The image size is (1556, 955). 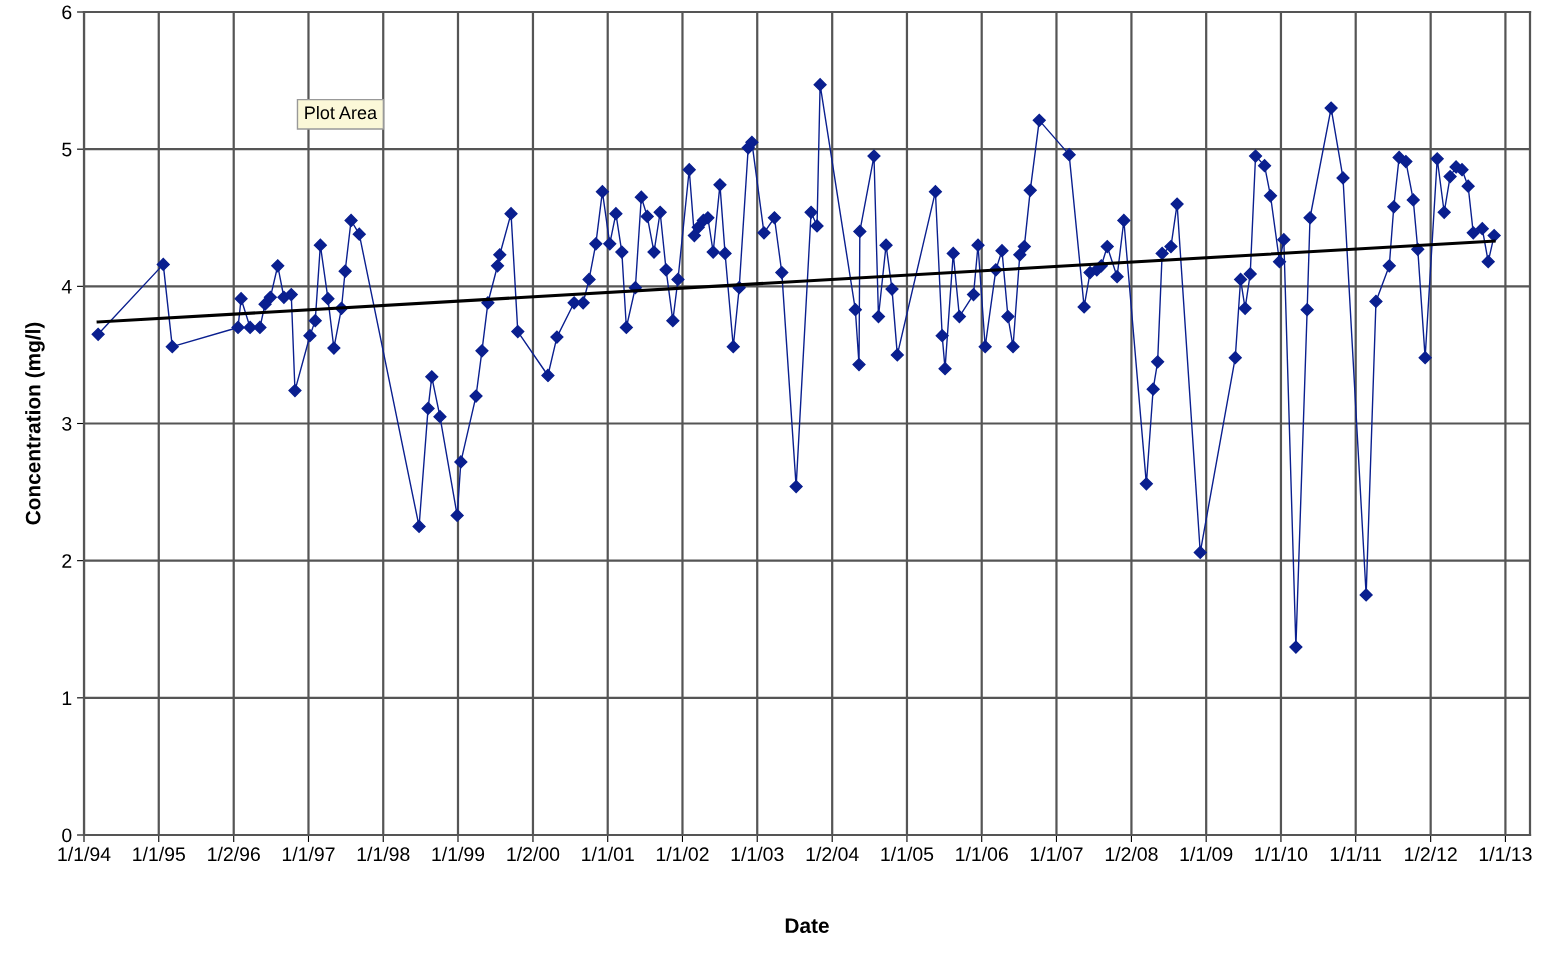 What do you see at coordinates (458, 854) in the screenshot?
I see `x-tick-label: 1/1/99` at bounding box center [458, 854].